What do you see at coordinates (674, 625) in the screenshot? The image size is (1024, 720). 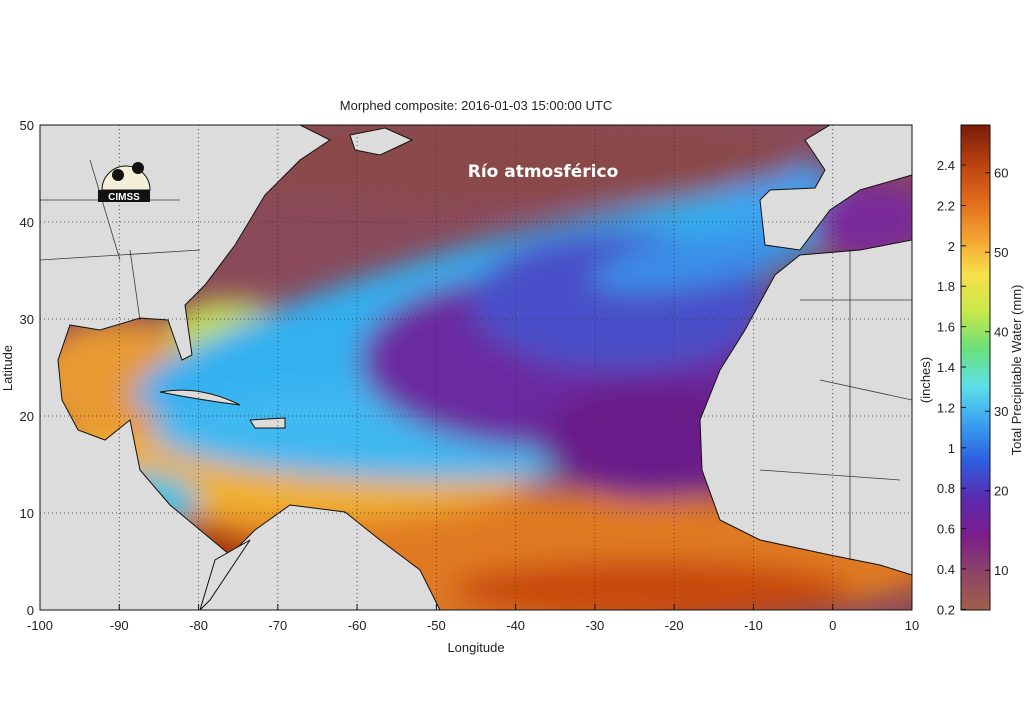 I see `x-tick-label: -20` at bounding box center [674, 625].